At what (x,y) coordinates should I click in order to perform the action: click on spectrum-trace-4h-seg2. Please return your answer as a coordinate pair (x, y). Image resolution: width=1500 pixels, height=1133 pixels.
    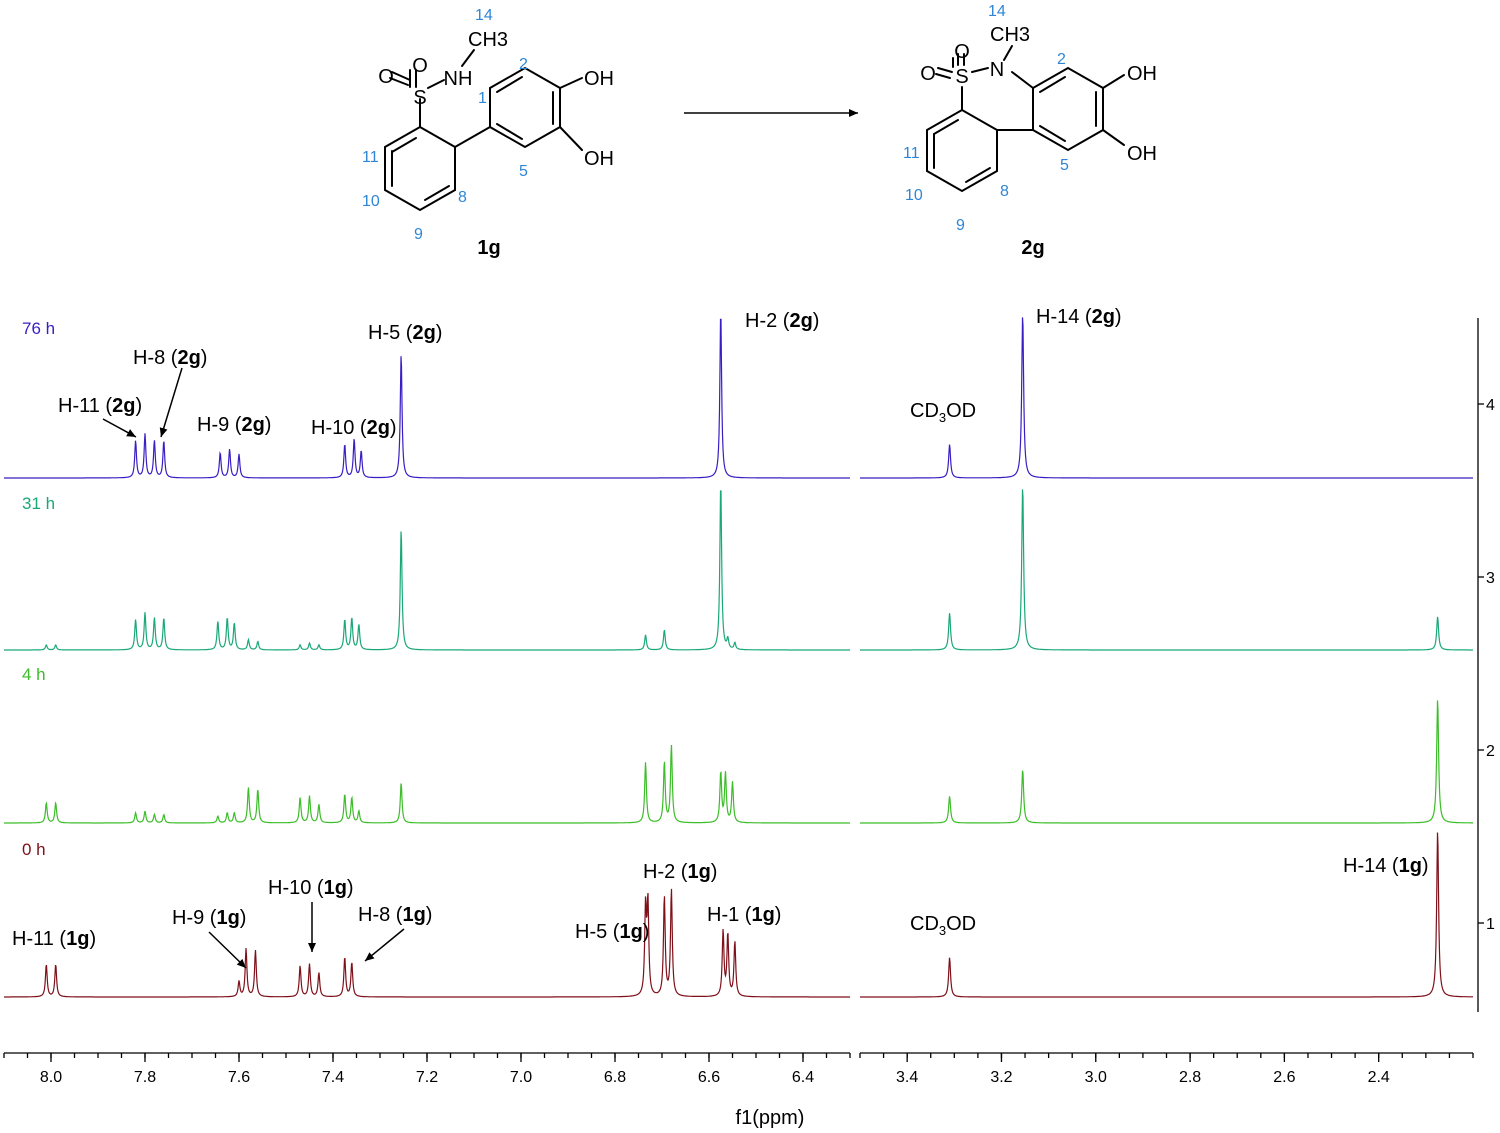
    Looking at the image, I should click on (1166, 762).